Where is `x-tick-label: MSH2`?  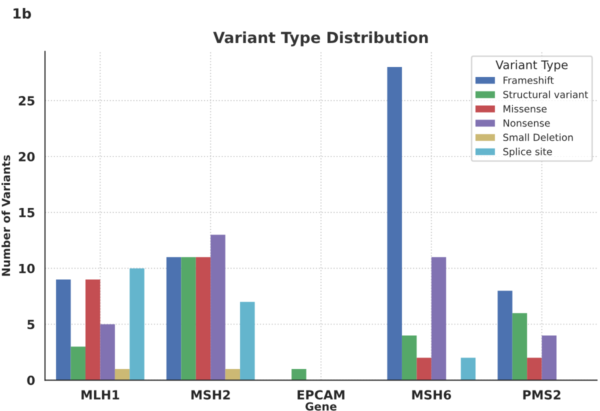 x-tick-label: MSH2 is located at coordinates (210, 395).